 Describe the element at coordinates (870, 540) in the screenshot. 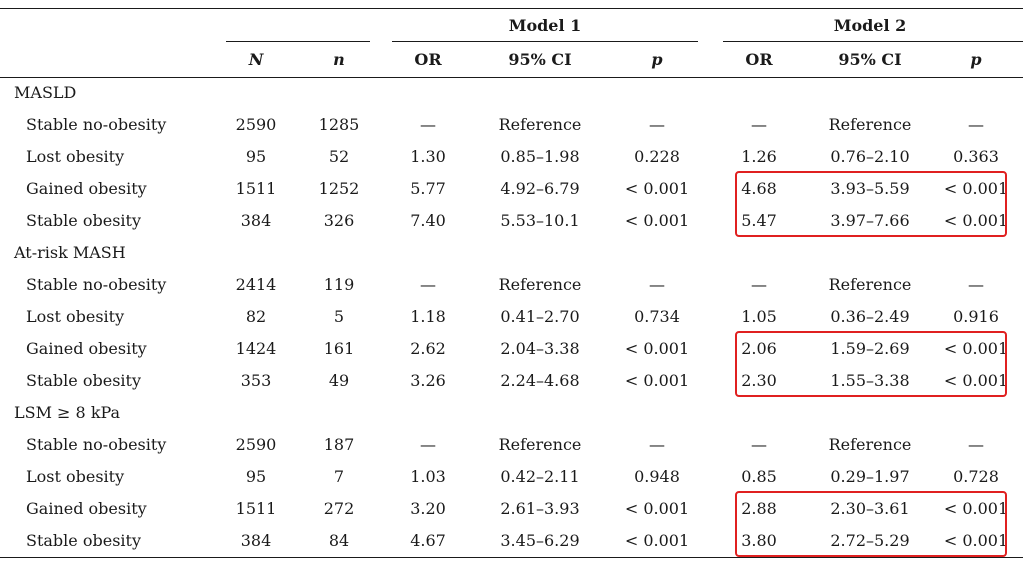

I see `table-cell: 2.72–5.29` at that location.